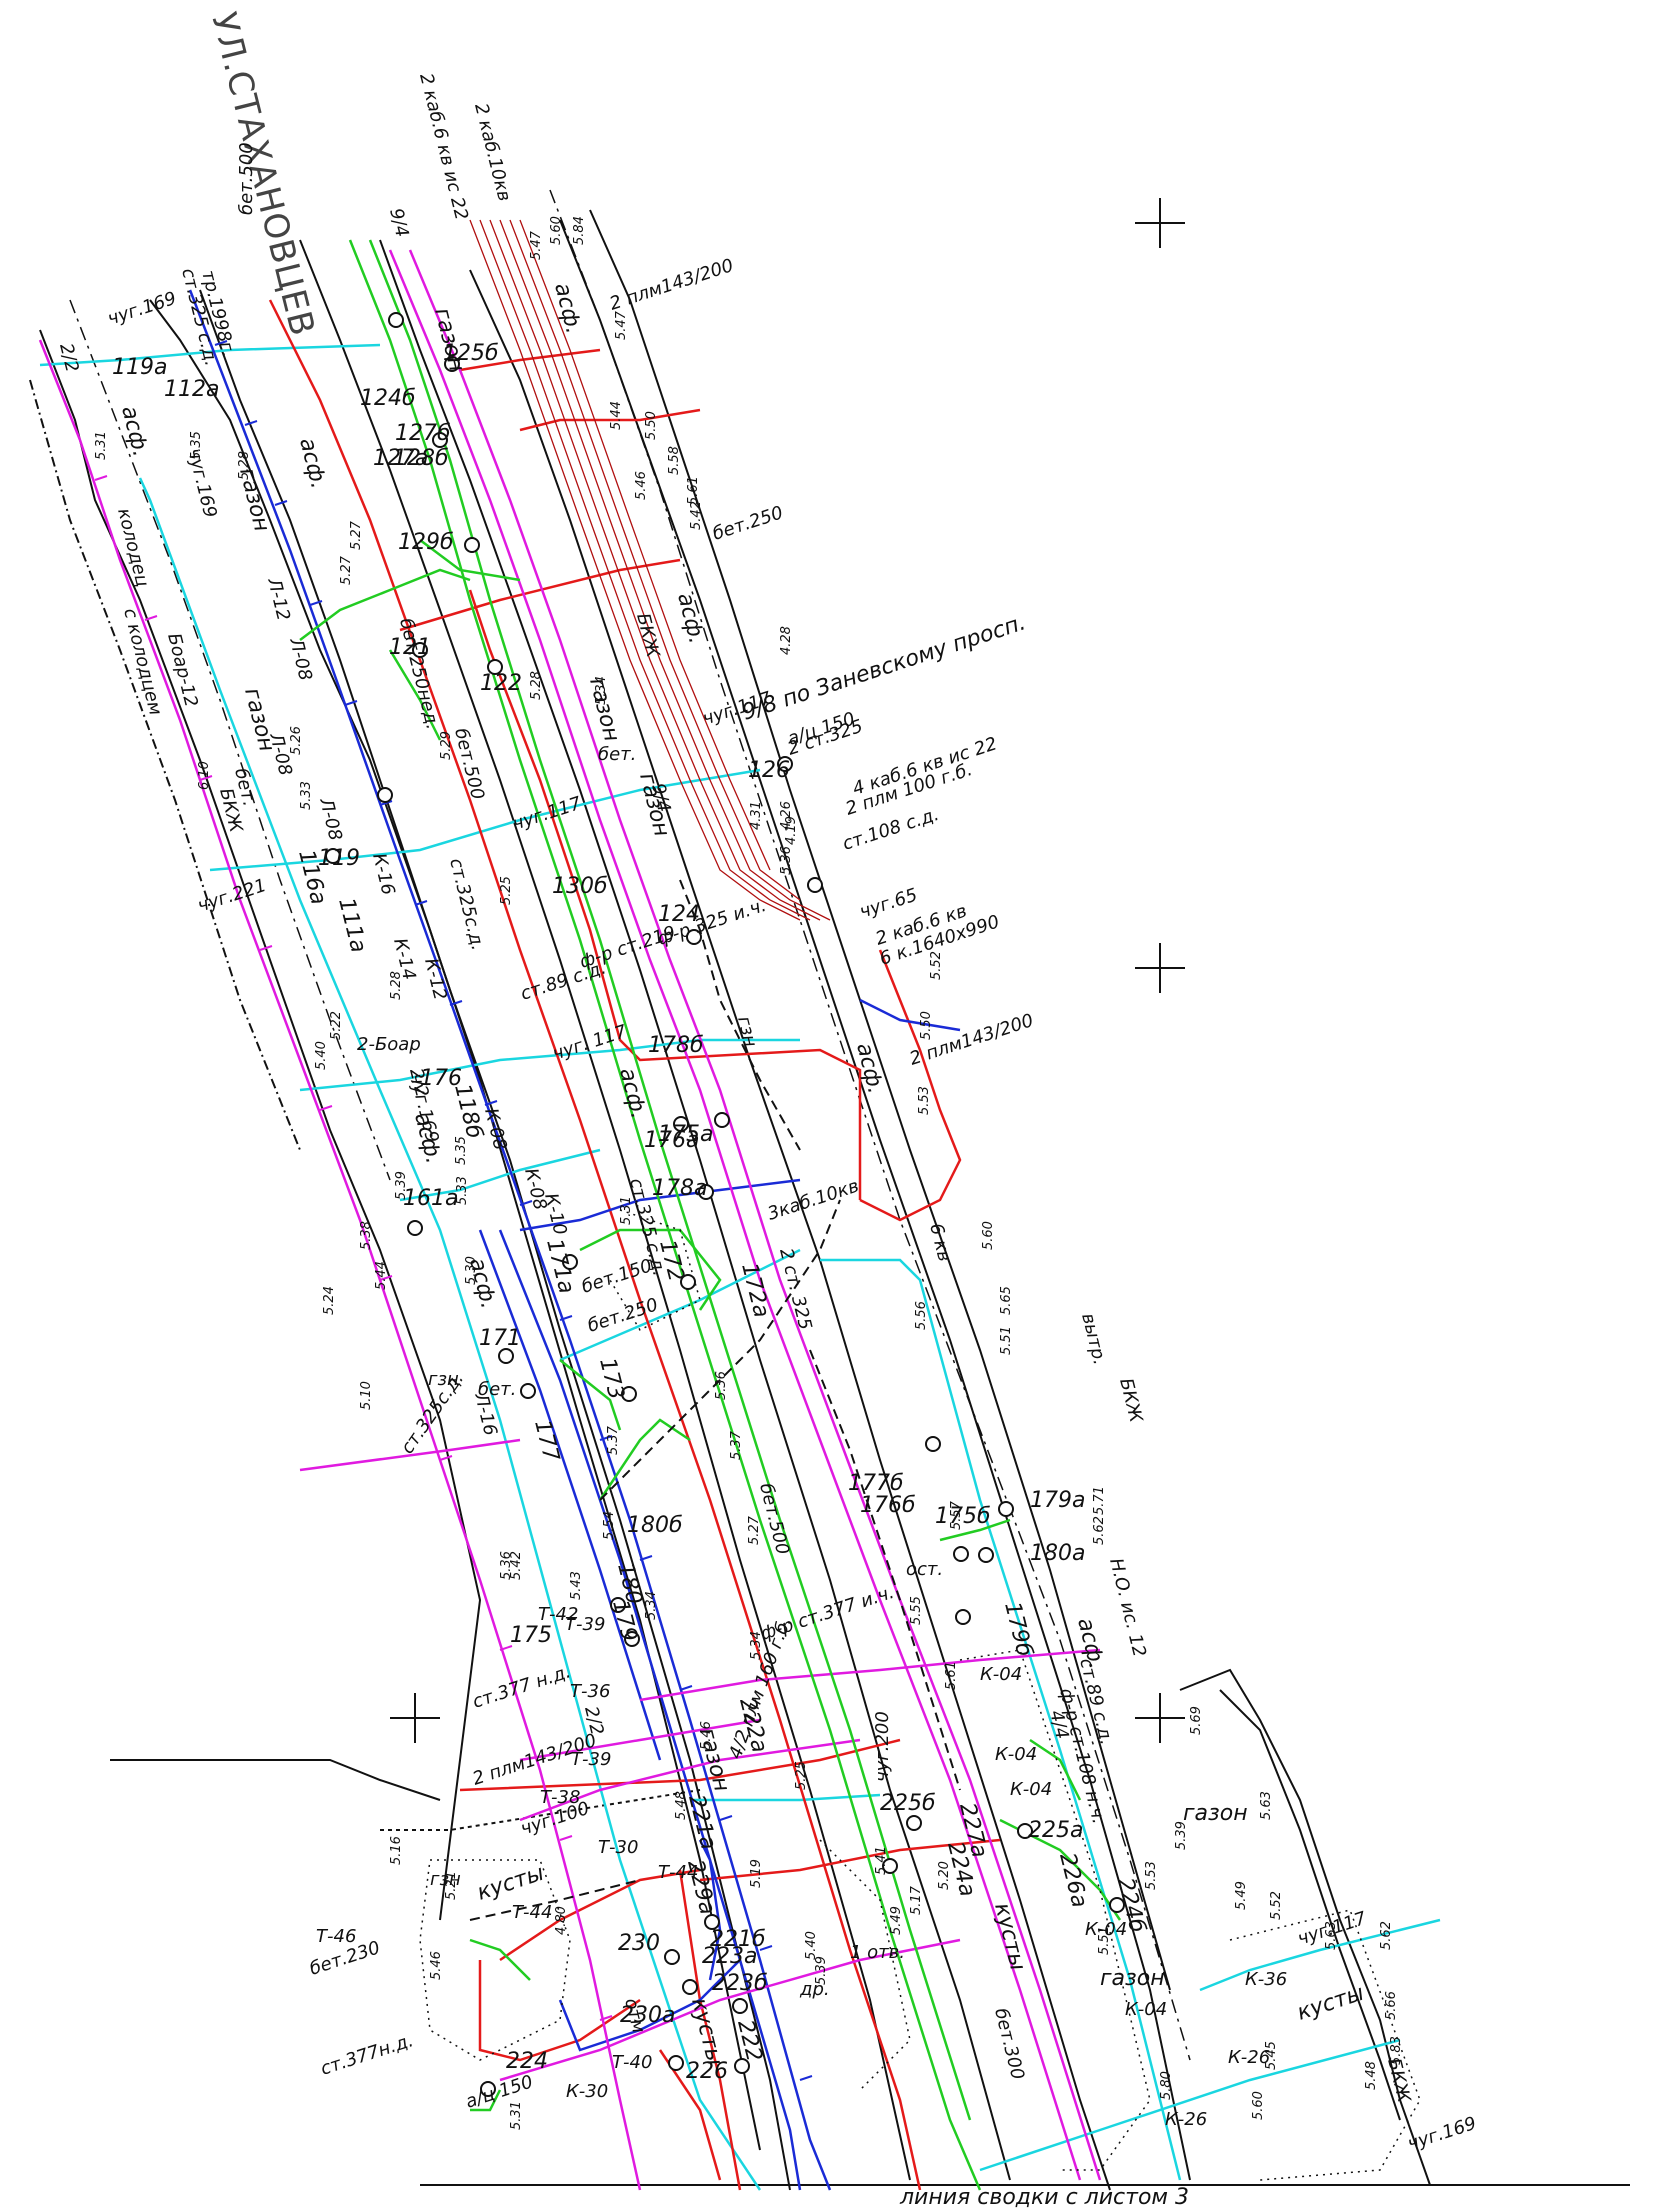  What do you see at coordinates (651, 425) in the screenshot?
I see `elevation-label: 5.50` at bounding box center [651, 425].